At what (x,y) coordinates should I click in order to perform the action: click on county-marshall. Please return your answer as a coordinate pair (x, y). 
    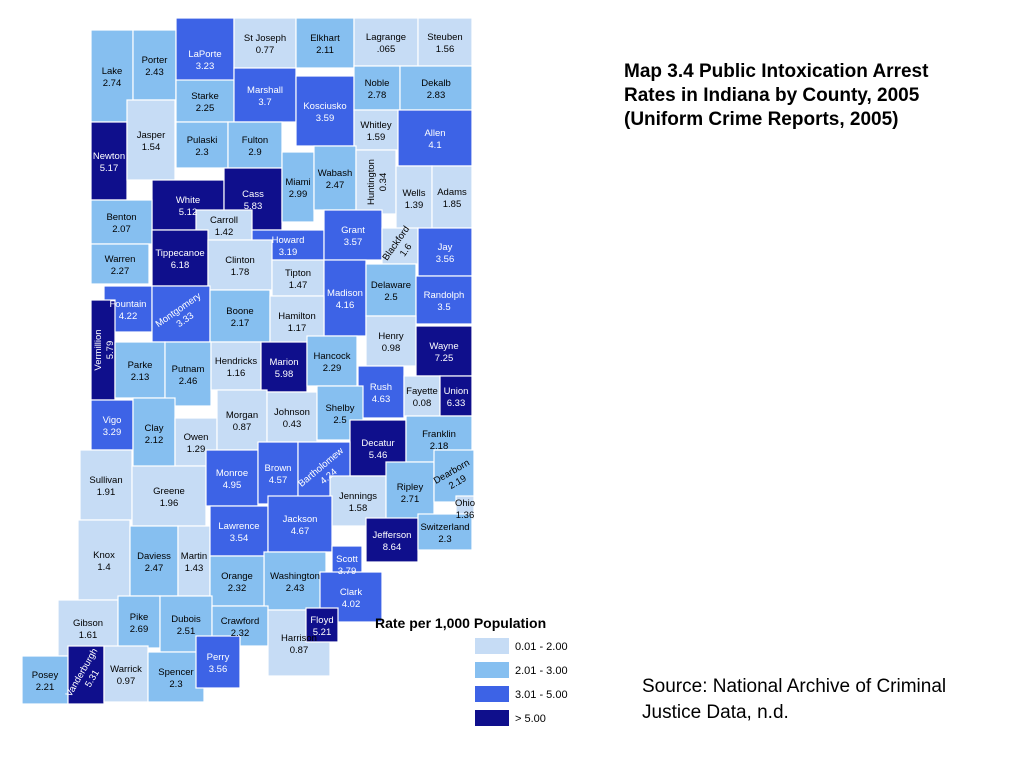
    Looking at the image, I should click on (265, 95).